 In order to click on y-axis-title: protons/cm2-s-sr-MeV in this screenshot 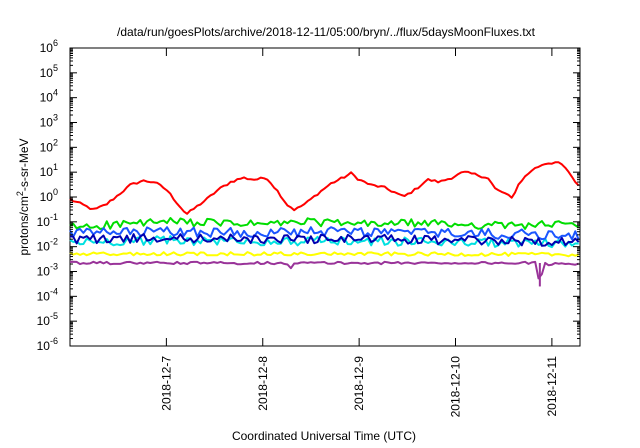, I will do `click(23, 196)`.